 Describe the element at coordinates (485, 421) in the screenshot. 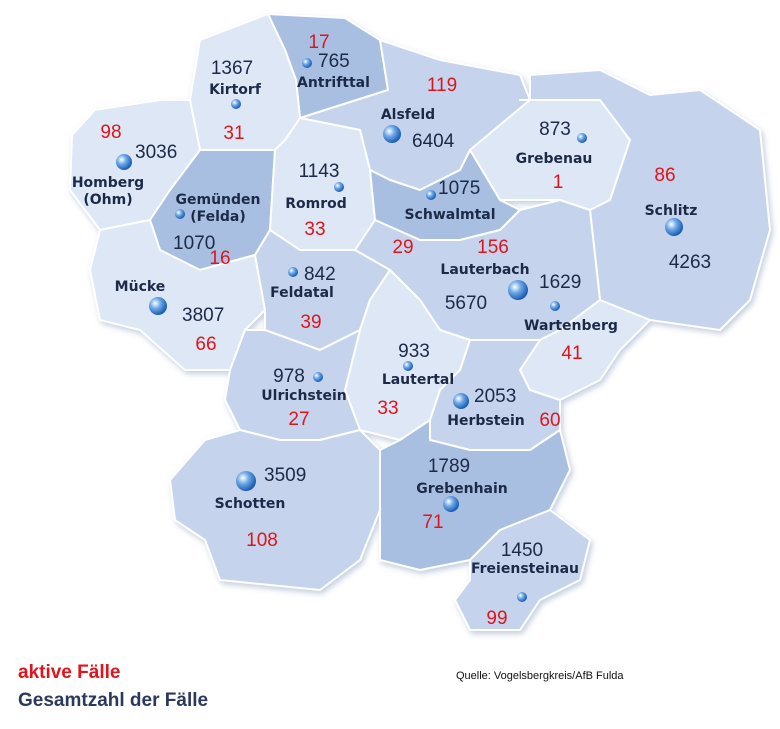

I see `name-herbstein: Herbstein` at that location.